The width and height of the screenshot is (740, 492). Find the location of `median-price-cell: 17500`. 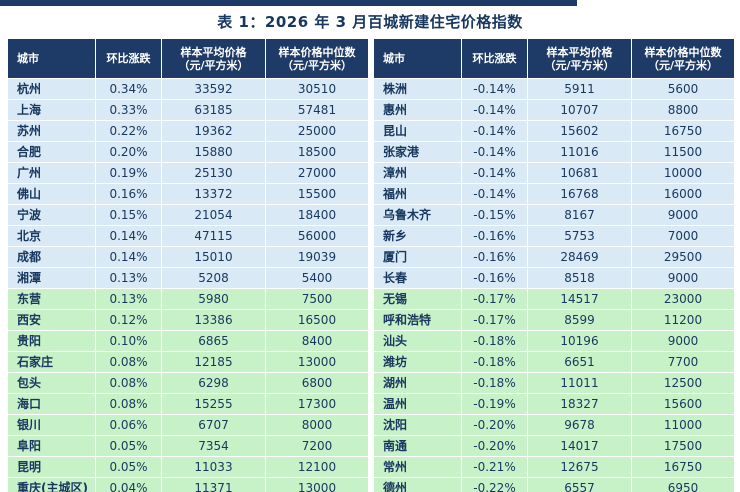

median-price-cell: 17500 is located at coordinates (683, 446).